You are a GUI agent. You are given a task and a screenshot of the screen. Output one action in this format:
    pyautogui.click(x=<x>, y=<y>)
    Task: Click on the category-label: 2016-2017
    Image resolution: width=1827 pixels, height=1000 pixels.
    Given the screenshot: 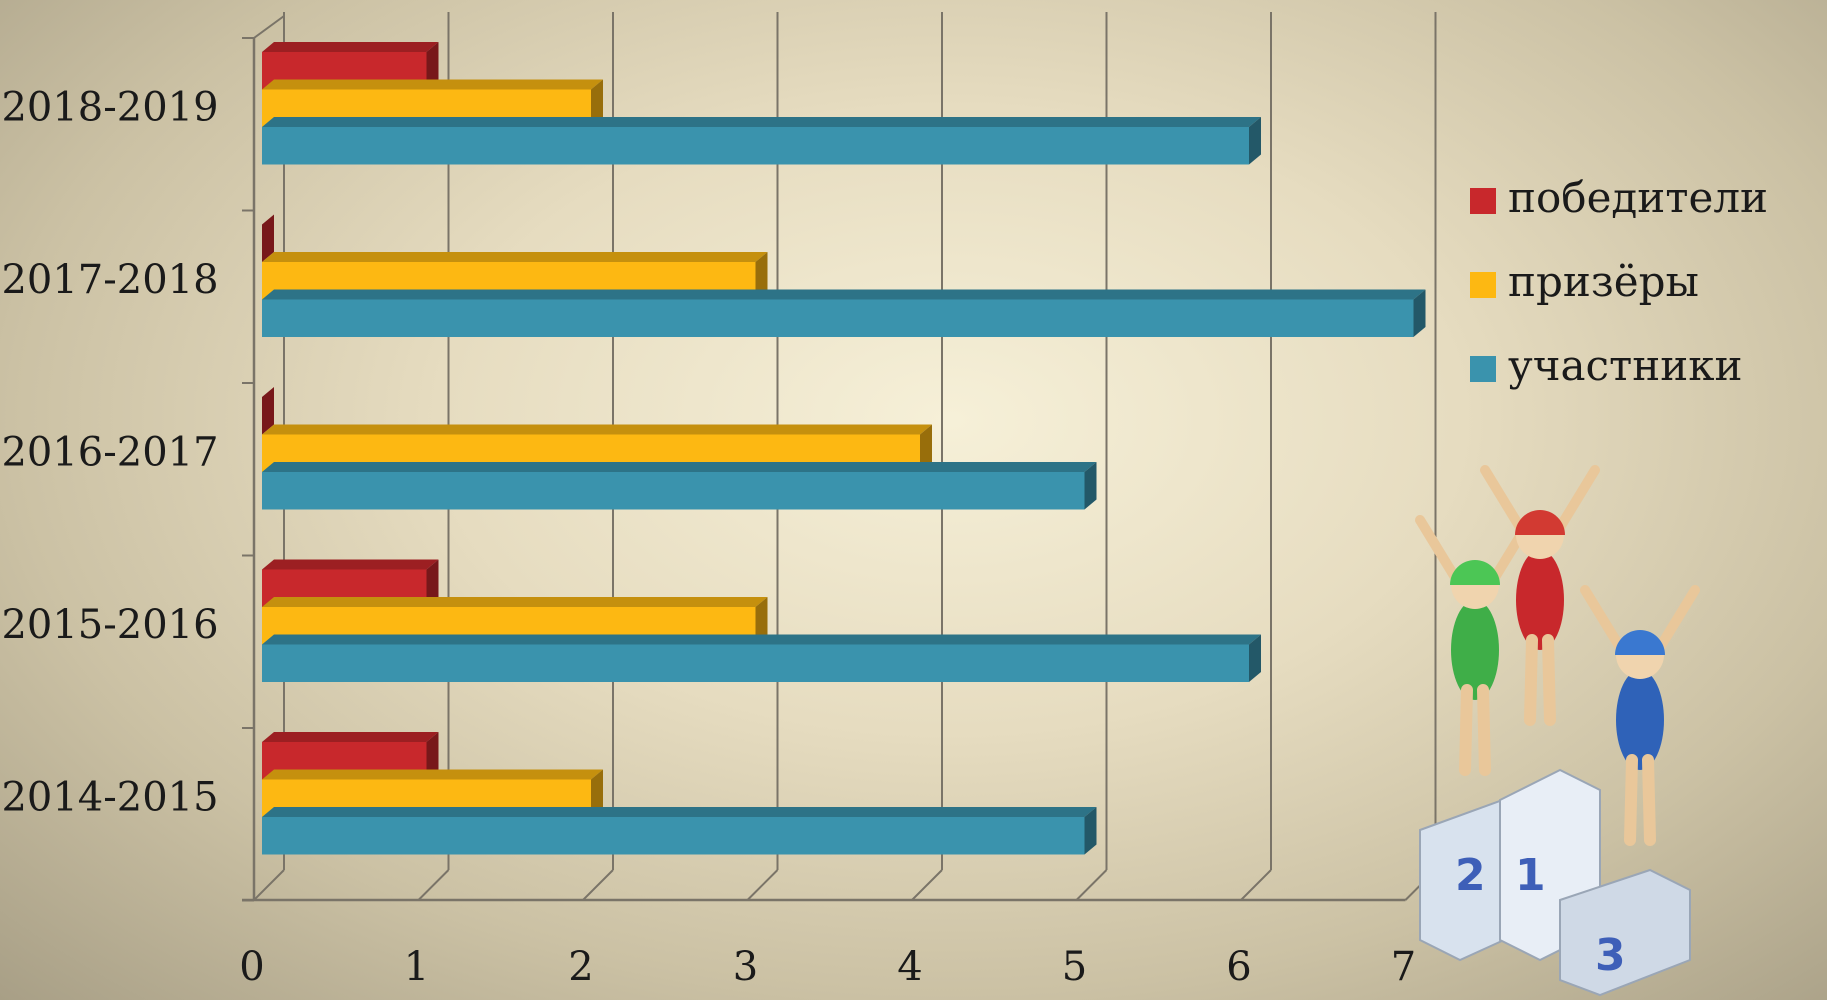 What is the action you would take?
    pyautogui.click(x=109, y=452)
    